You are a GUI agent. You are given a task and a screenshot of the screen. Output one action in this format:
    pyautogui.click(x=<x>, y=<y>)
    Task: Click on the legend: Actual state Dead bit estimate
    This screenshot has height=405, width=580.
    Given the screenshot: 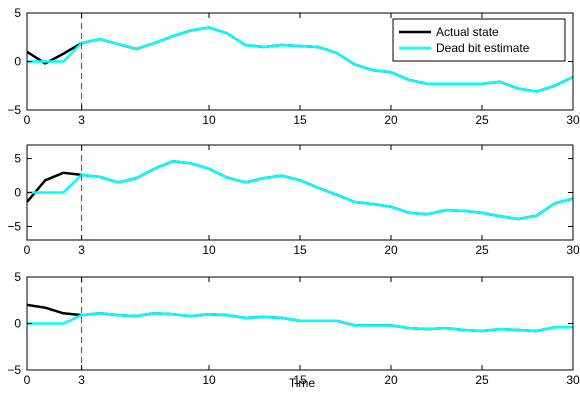 What is the action you would take?
    pyautogui.click(x=479, y=40)
    